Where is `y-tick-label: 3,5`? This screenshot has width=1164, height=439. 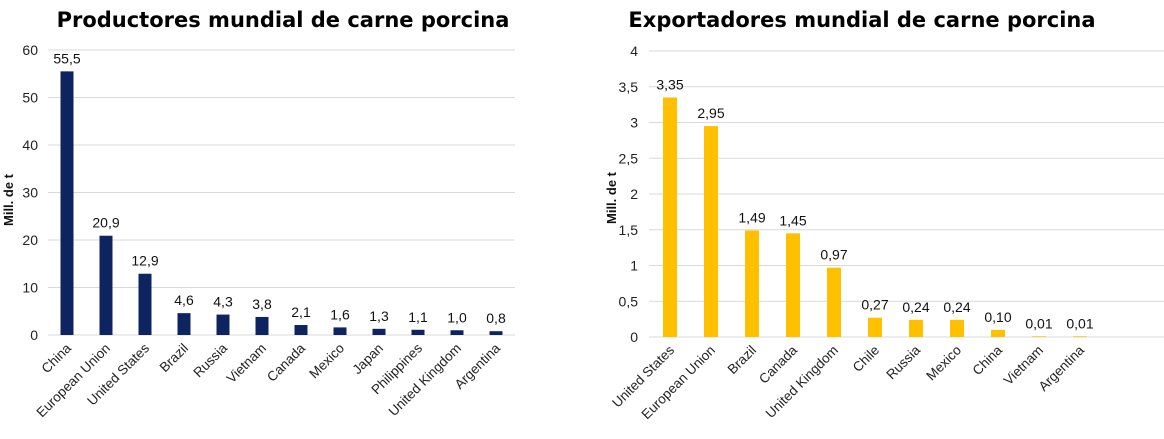
y-tick-label: 3,5 is located at coordinates (629, 87).